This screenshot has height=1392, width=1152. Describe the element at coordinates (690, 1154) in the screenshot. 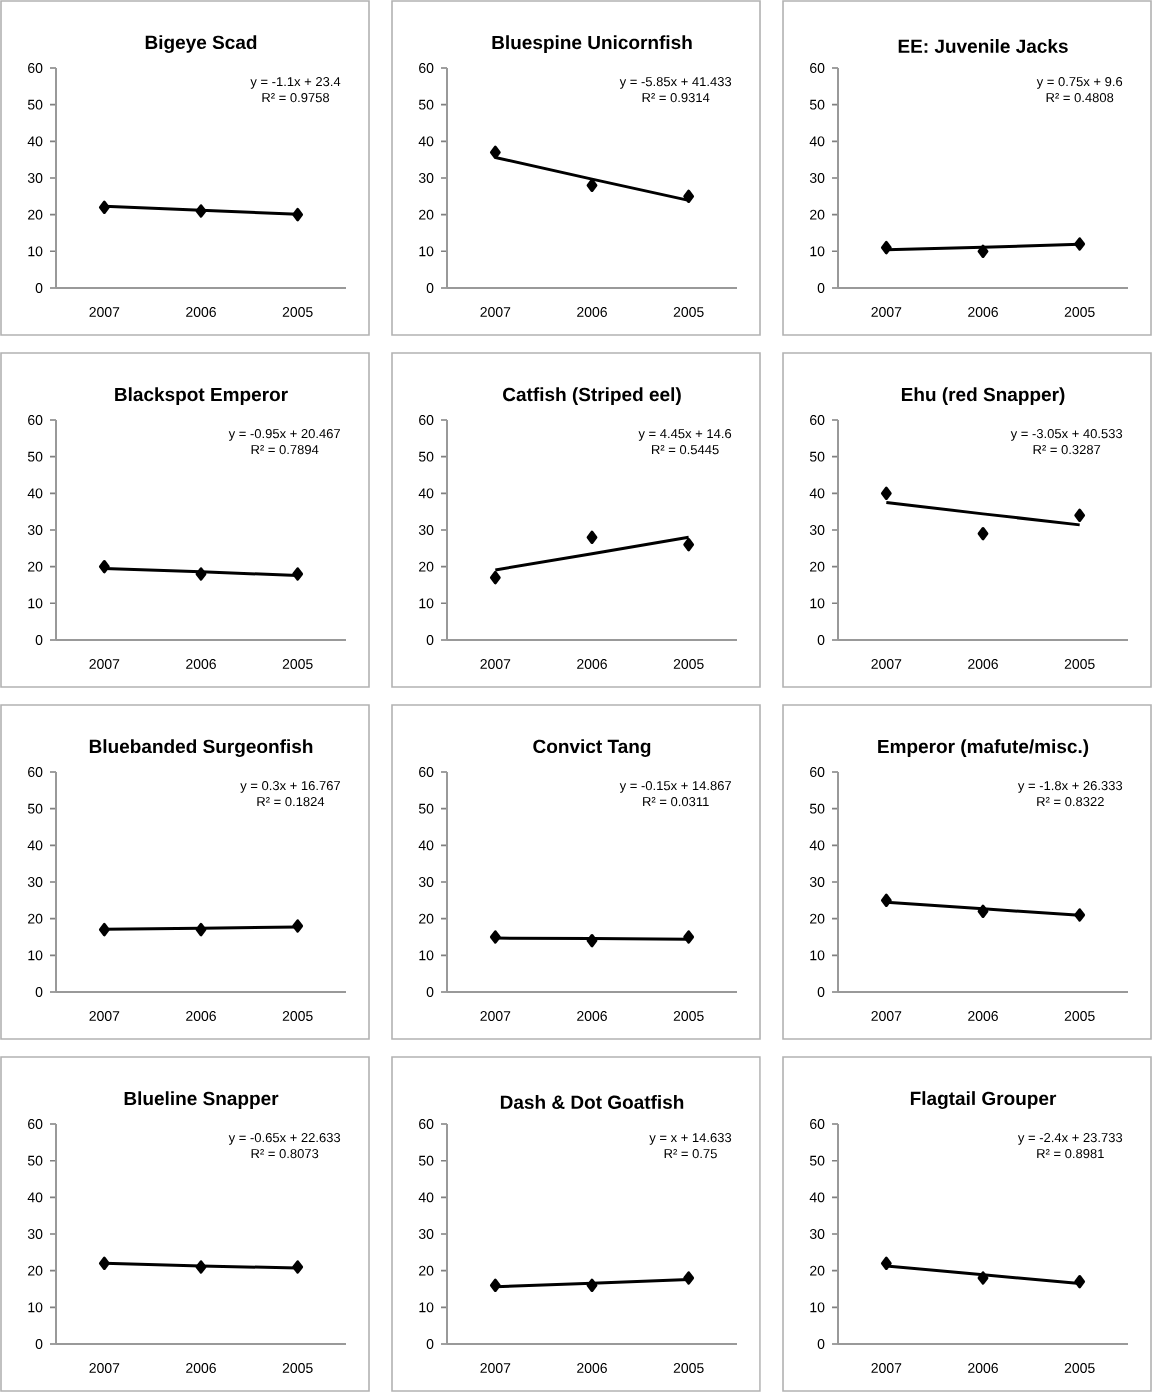

I see `annotation: R² = 0.75` at that location.